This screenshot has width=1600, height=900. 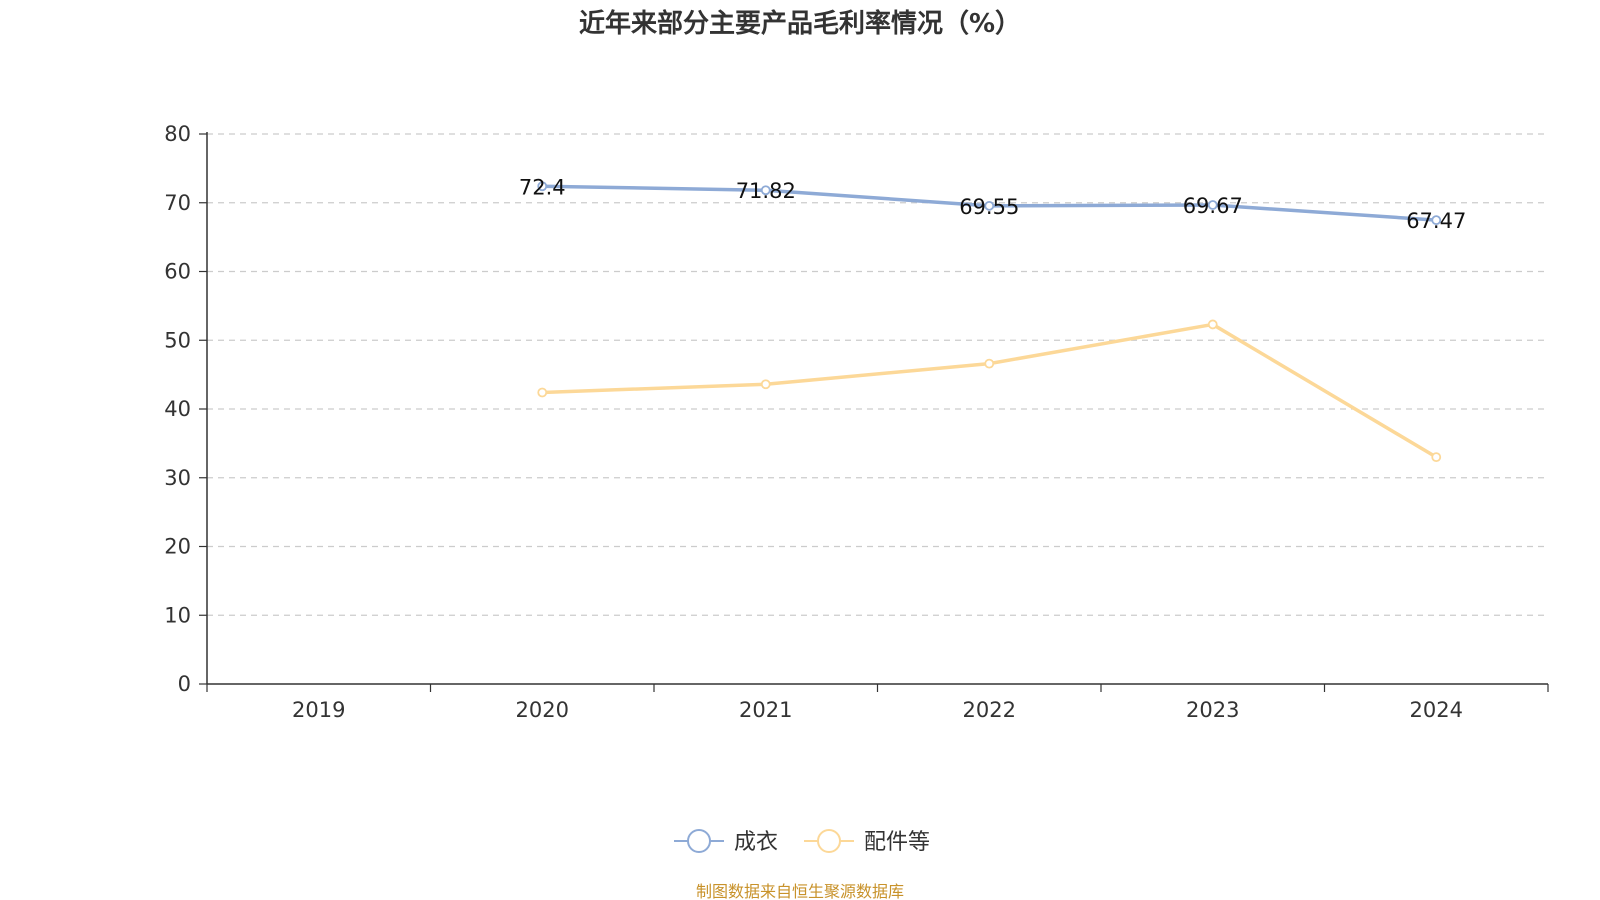 I want to click on legend-item-2: 配件等, so click(x=867, y=842).